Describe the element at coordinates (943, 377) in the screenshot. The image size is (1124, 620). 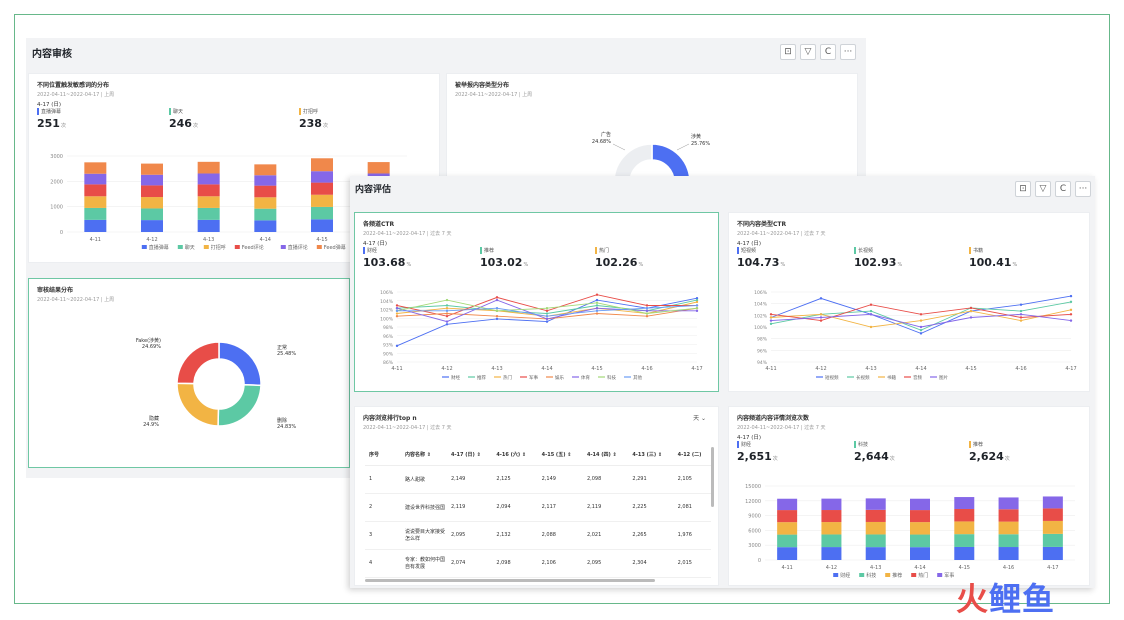
I see `legend-label: 图片` at that location.